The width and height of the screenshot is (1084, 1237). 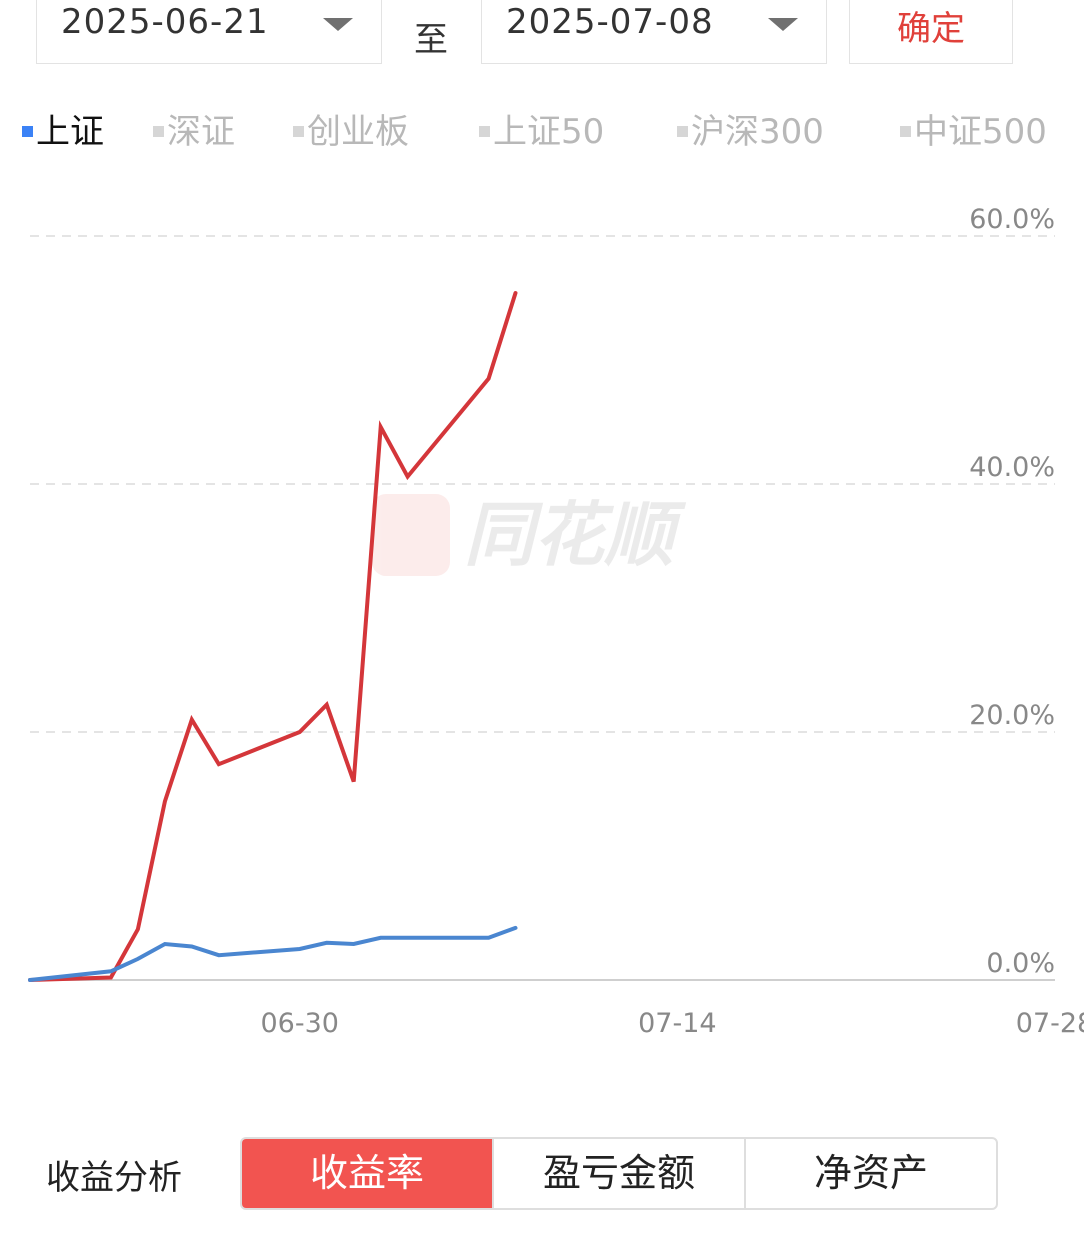 What do you see at coordinates (870, 1173) in the screenshot?
I see `segment-net-assets: 净资产` at bounding box center [870, 1173].